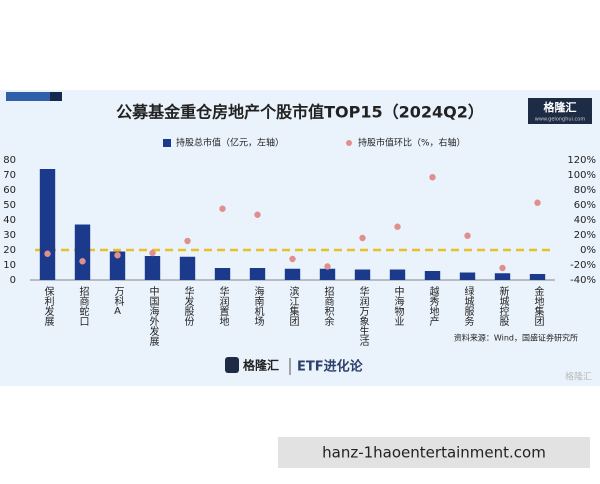 This screenshot has width=600, height=484. What do you see at coordinates (468, 306) in the screenshot?
I see `x-tick-label: 绿城服务` at bounding box center [468, 306].